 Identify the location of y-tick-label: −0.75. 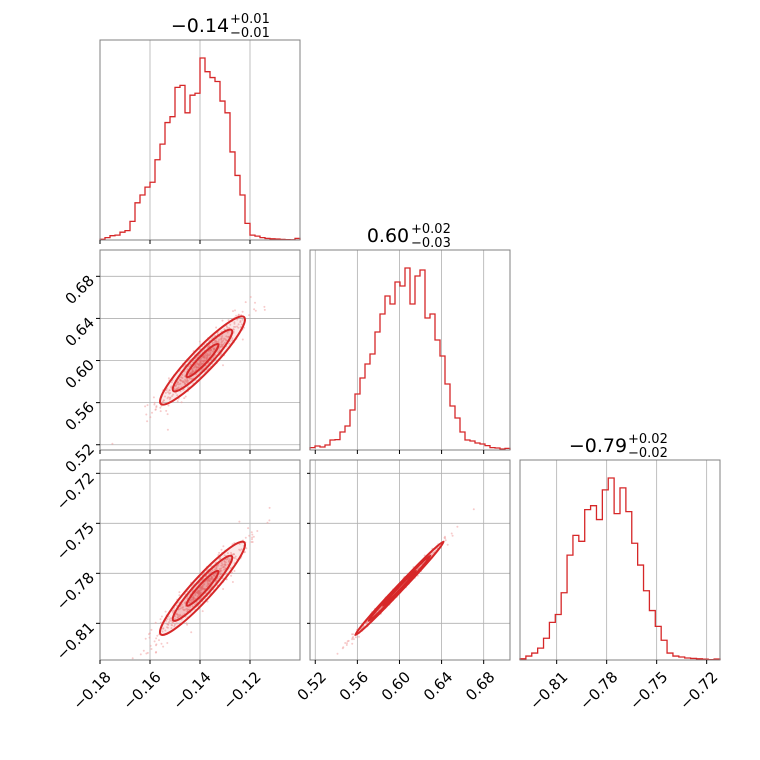
(75, 541).